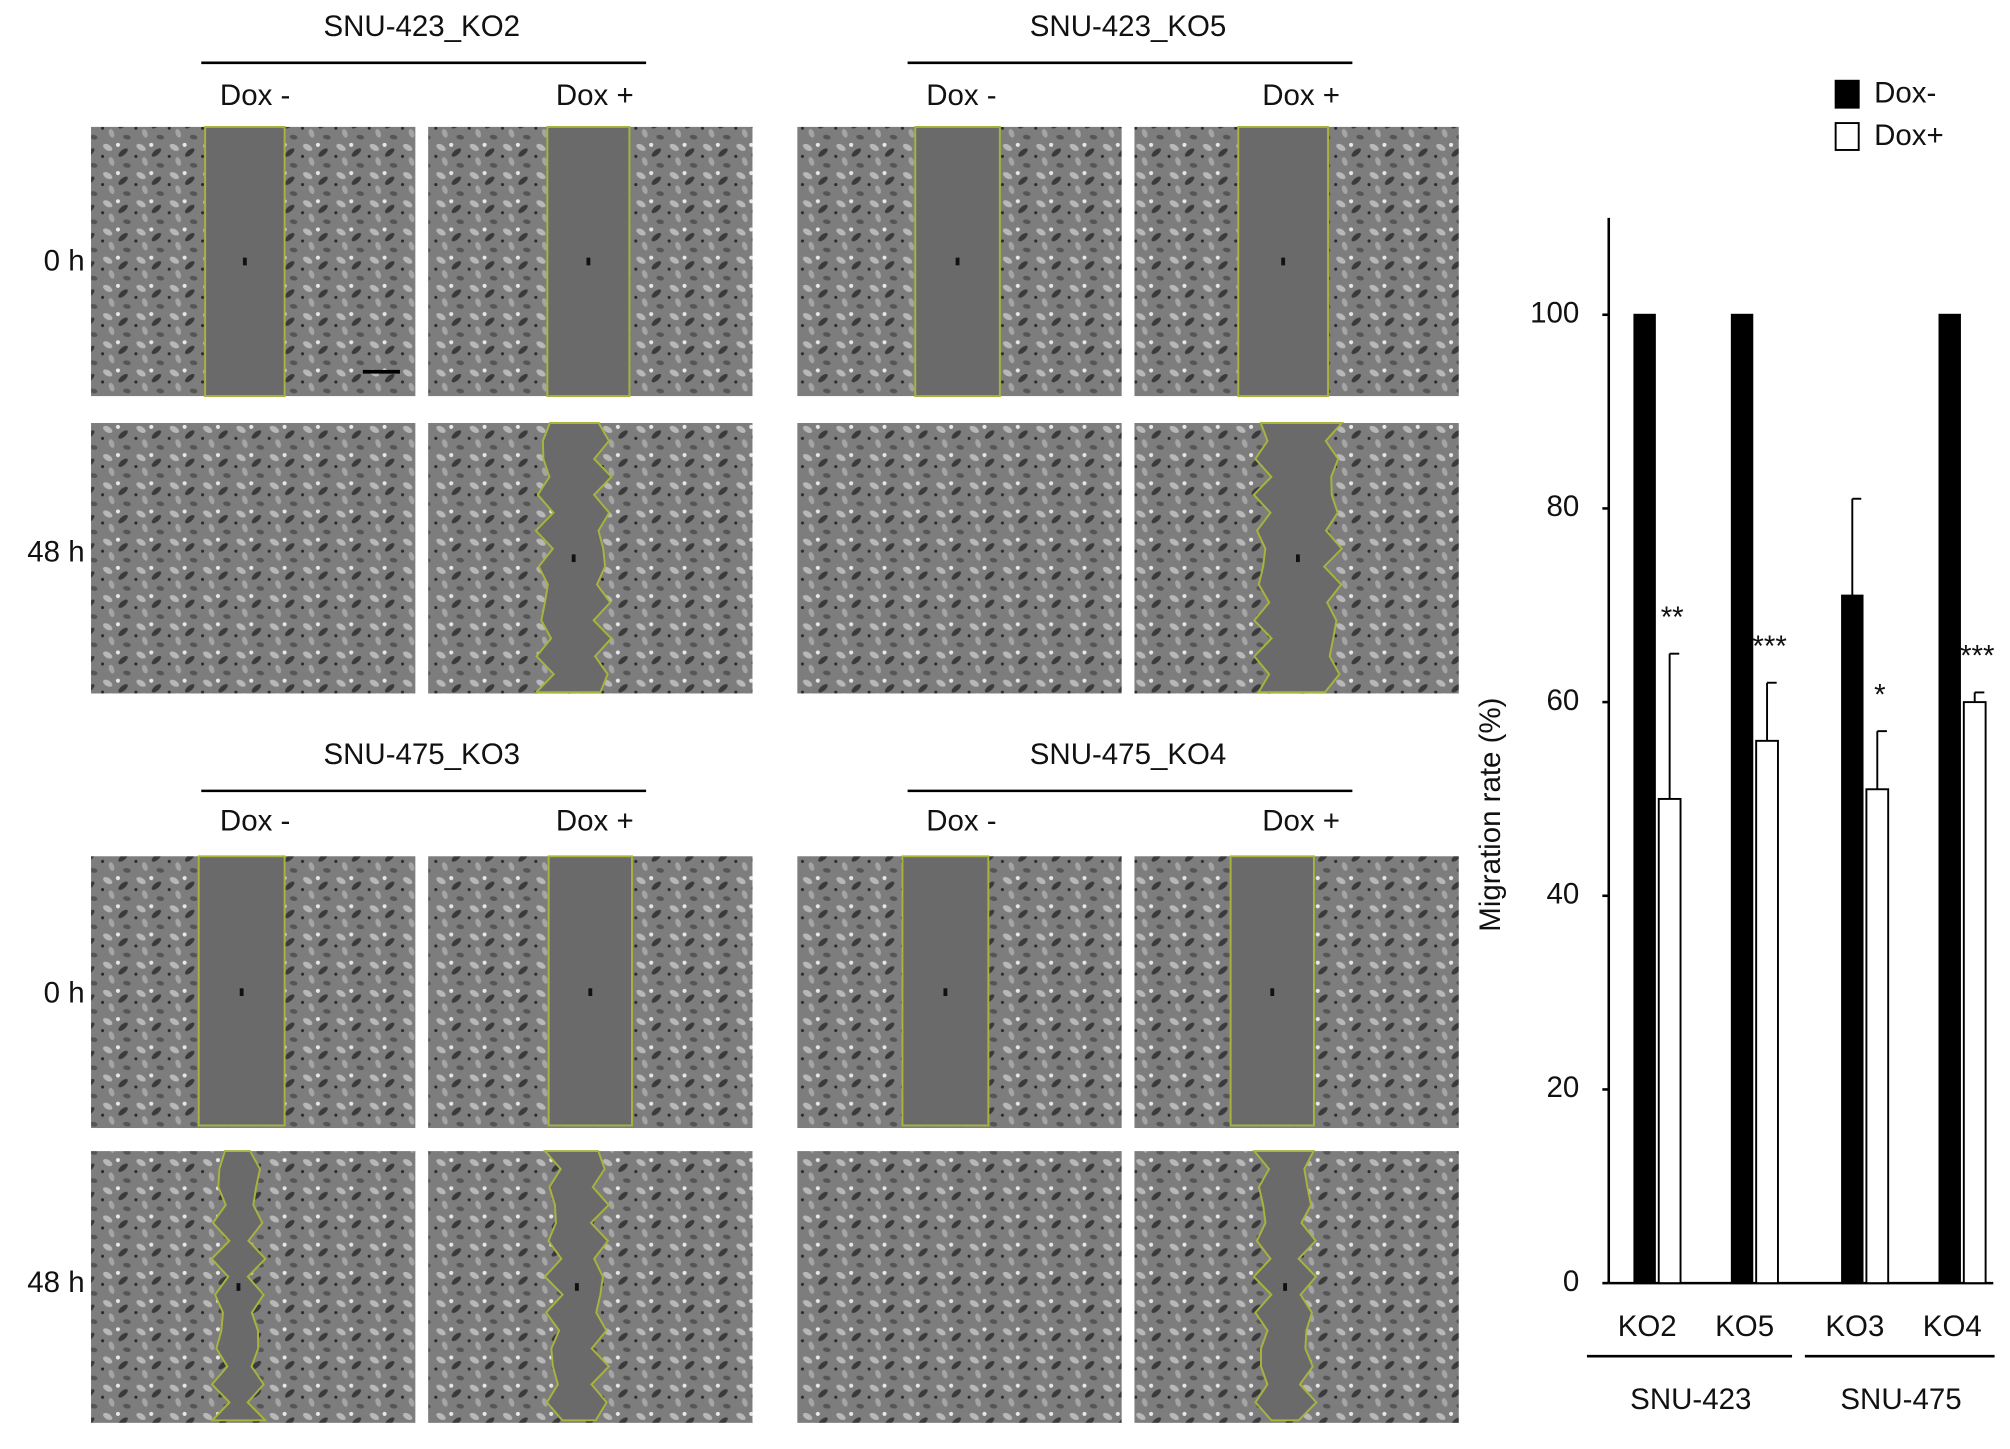 The image size is (2010, 1449). What do you see at coordinates (1909, 135) in the screenshot?
I see `legend-label: Dox+` at bounding box center [1909, 135].